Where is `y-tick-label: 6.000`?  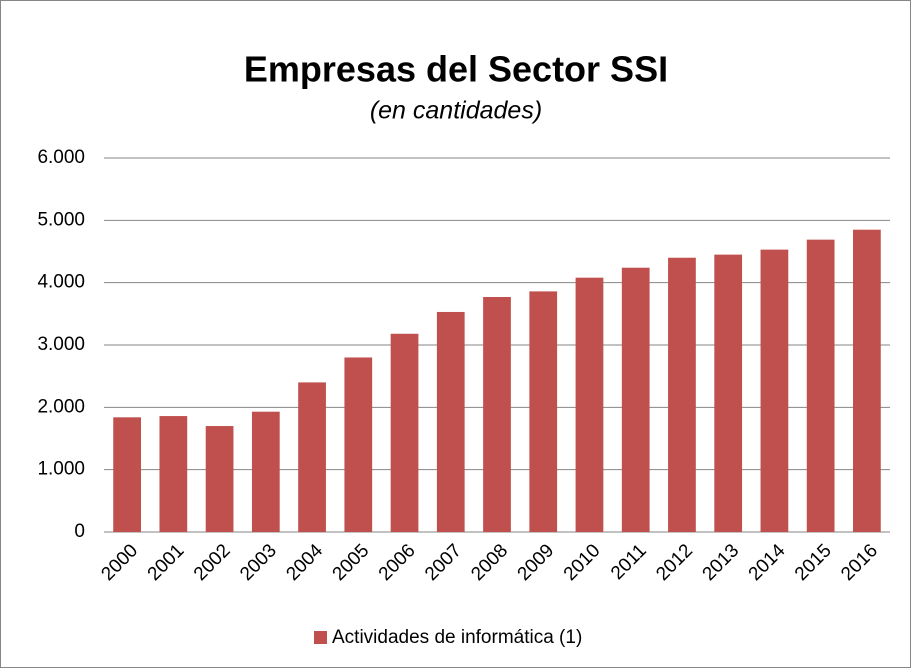 y-tick-label: 6.000 is located at coordinates (61, 157).